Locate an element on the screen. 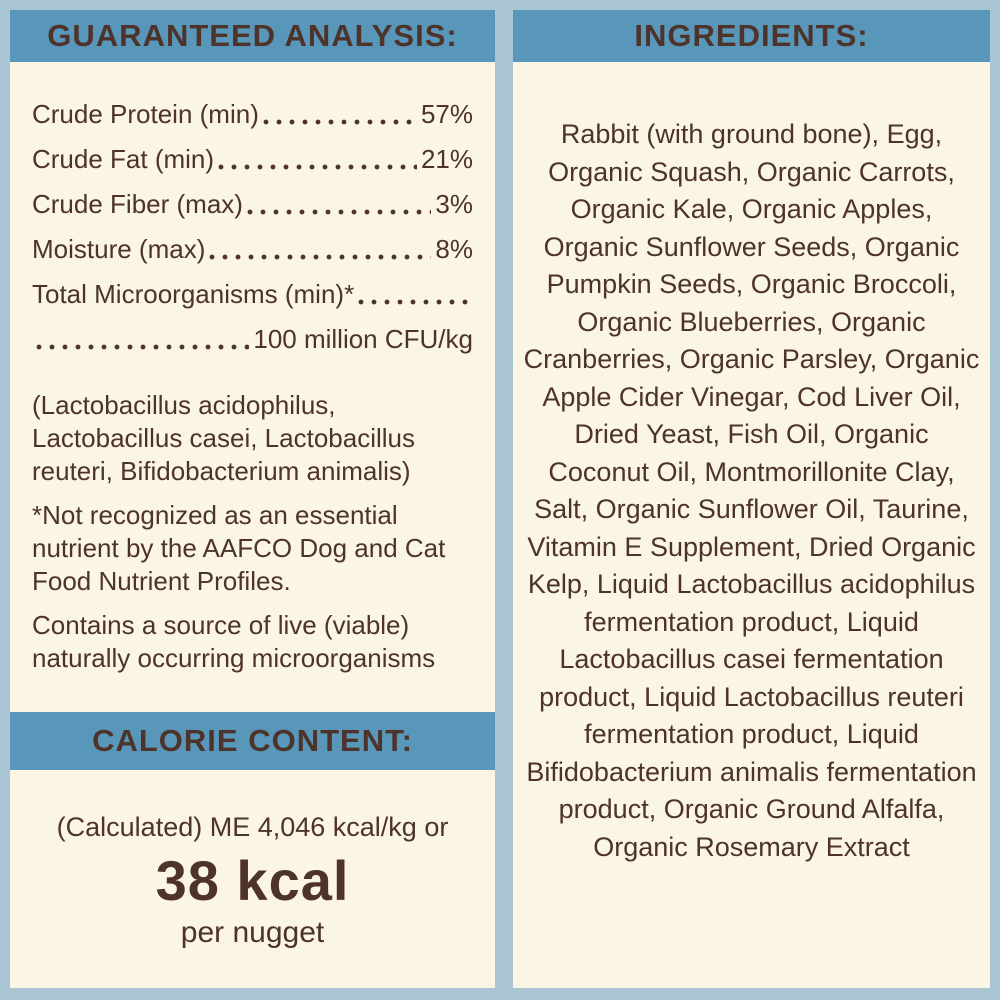  analysis-value: 21% is located at coordinates (446, 159).